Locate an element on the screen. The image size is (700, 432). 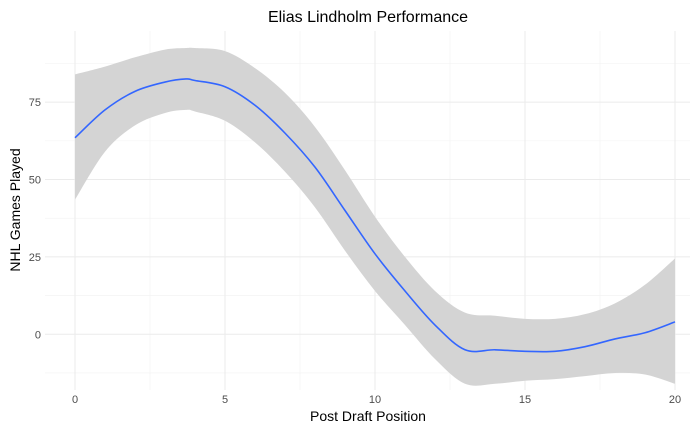
x-tick-label: 5 is located at coordinates (225, 400).